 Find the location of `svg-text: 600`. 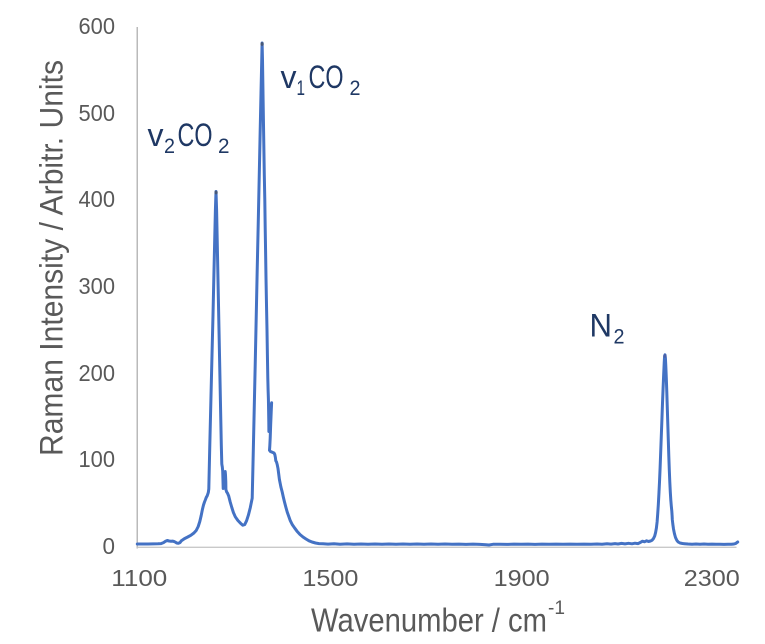

svg-text: 600 is located at coordinates (97, 26).